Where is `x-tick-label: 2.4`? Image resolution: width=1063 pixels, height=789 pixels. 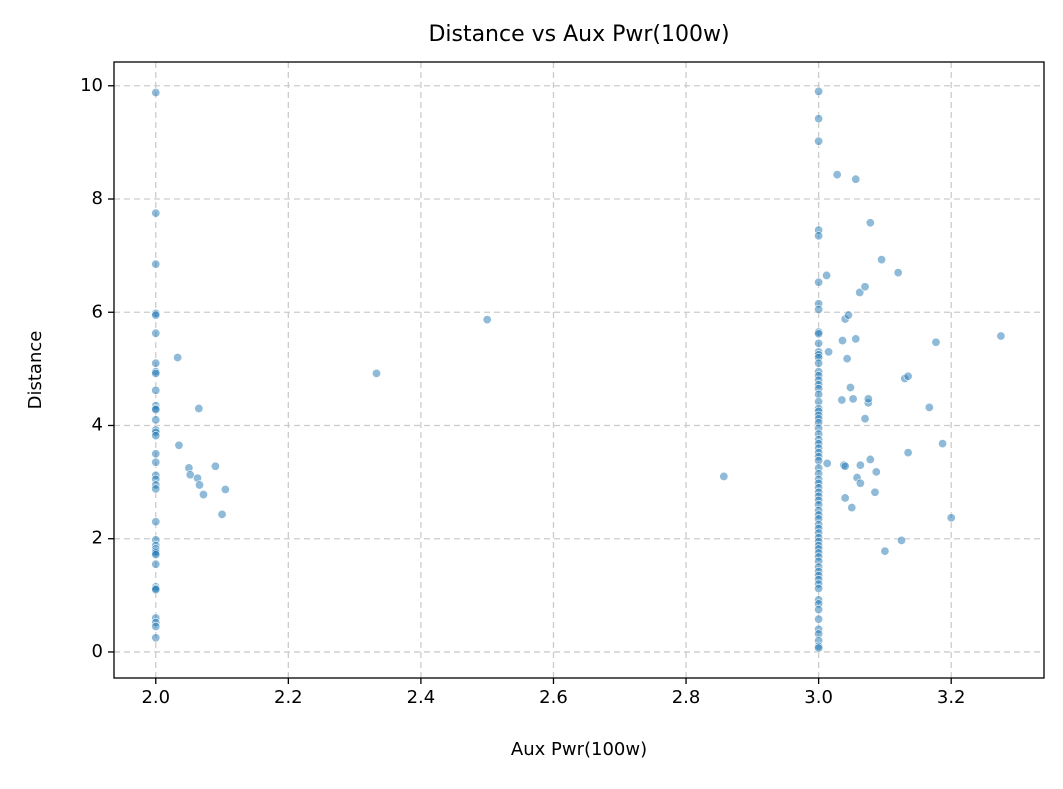 x-tick-label: 2.4 is located at coordinates (421, 697).